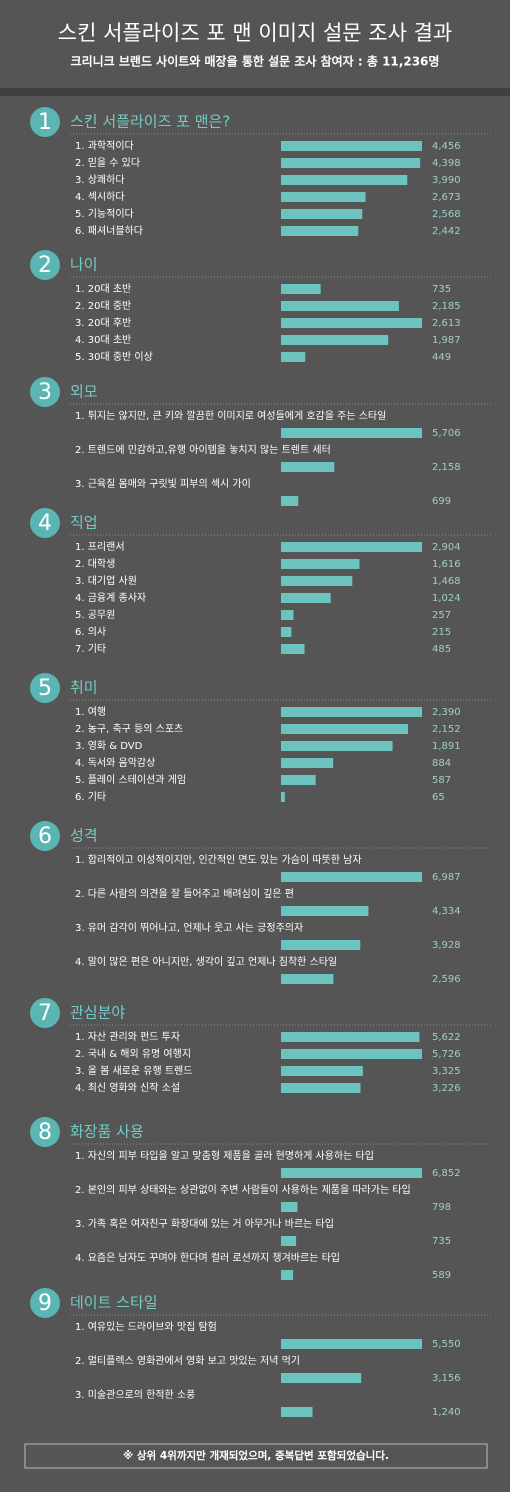 The height and width of the screenshot is (1492, 510). Describe the element at coordinates (127, 1088) in the screenshot. I see `item-label: 4. 최신 영화와 신작 소설` at that location.